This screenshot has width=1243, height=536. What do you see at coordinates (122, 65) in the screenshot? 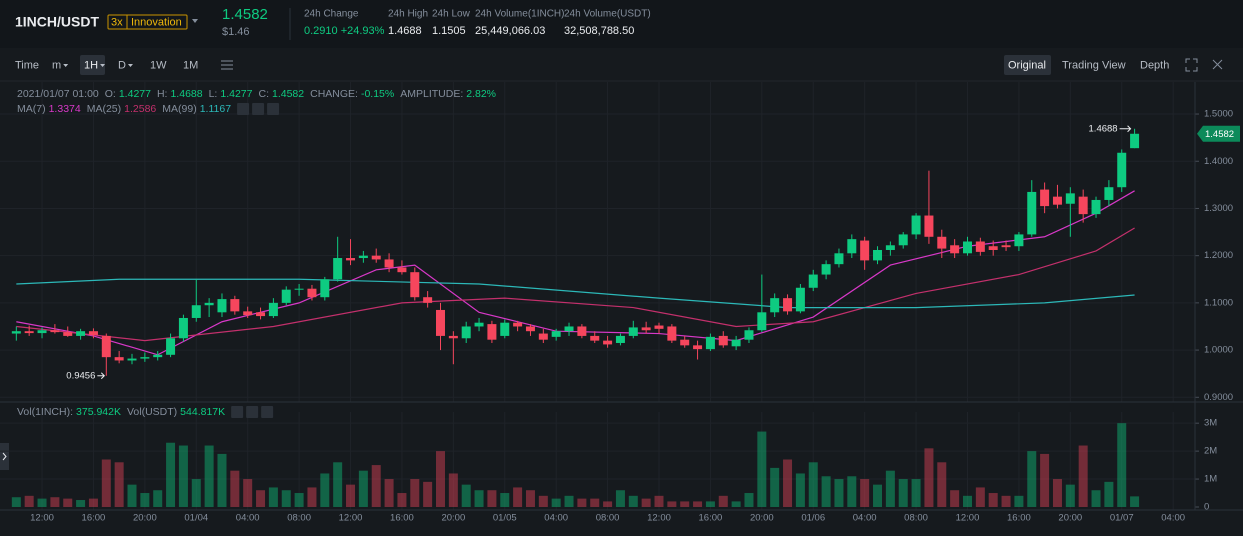
I see `interval-option: D` at bounding box center [122, 65].